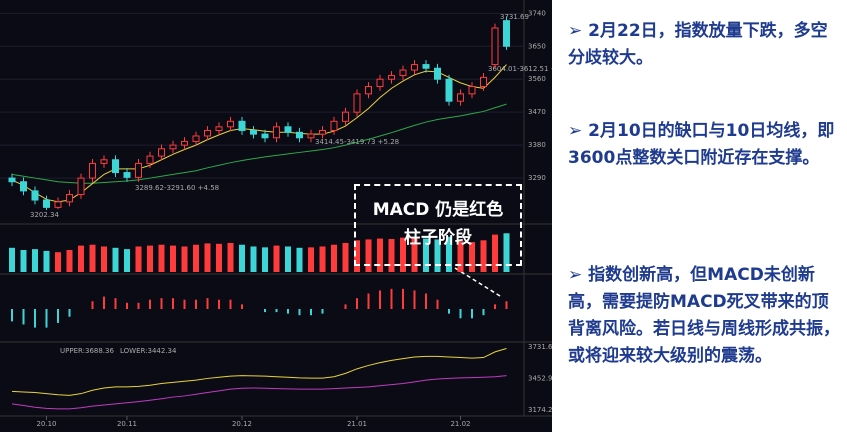  Describe the element at coordinates (537, 79) in the screenshot. I see `y-tick-label: 3560` at that location.